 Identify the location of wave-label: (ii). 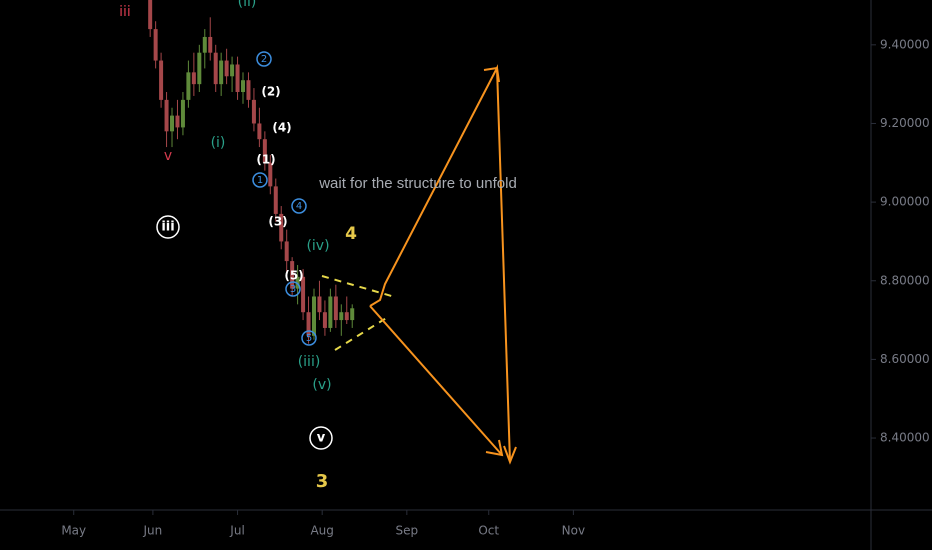
(247, 5).